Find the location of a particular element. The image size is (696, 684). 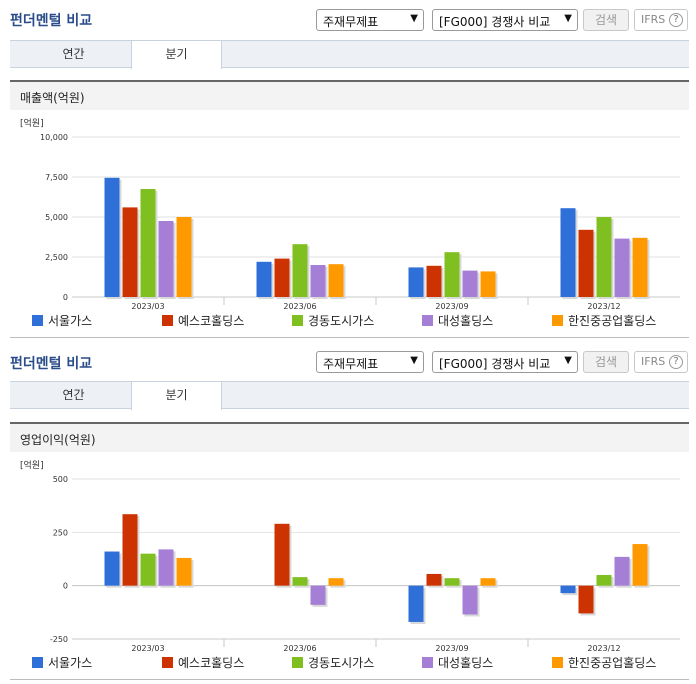

x-tick-label: 2023/12 is located at coordinates (603, 648).